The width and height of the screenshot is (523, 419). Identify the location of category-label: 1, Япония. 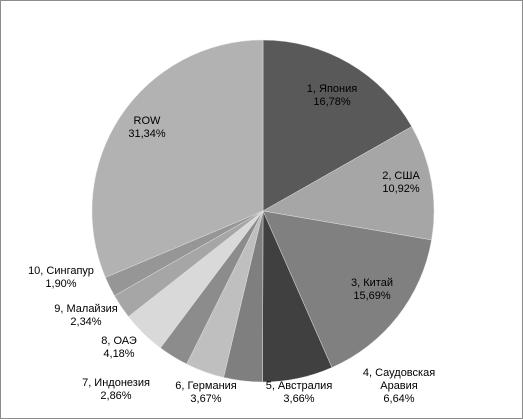
(332, 89).